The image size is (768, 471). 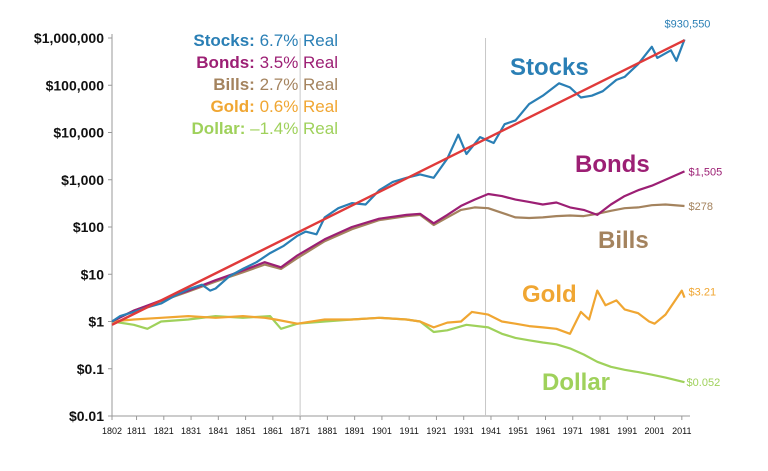 I want to click on x-tick-label: 1802, so click(x=112, y=431).